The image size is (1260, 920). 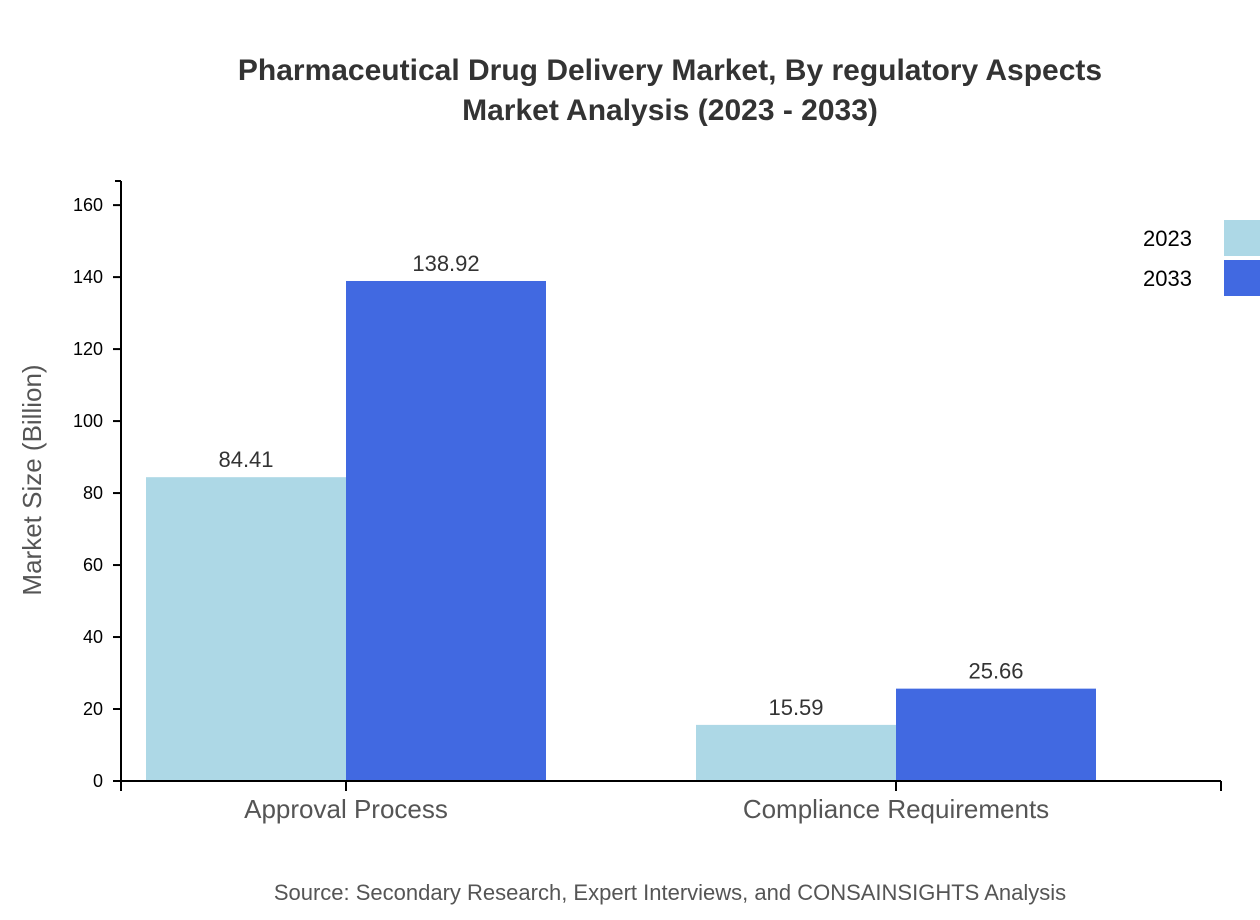 What do you see at coordinates (88, 349) in the screenshot?
I see `y-tick-label: 120` at bounding box center [88, 349].